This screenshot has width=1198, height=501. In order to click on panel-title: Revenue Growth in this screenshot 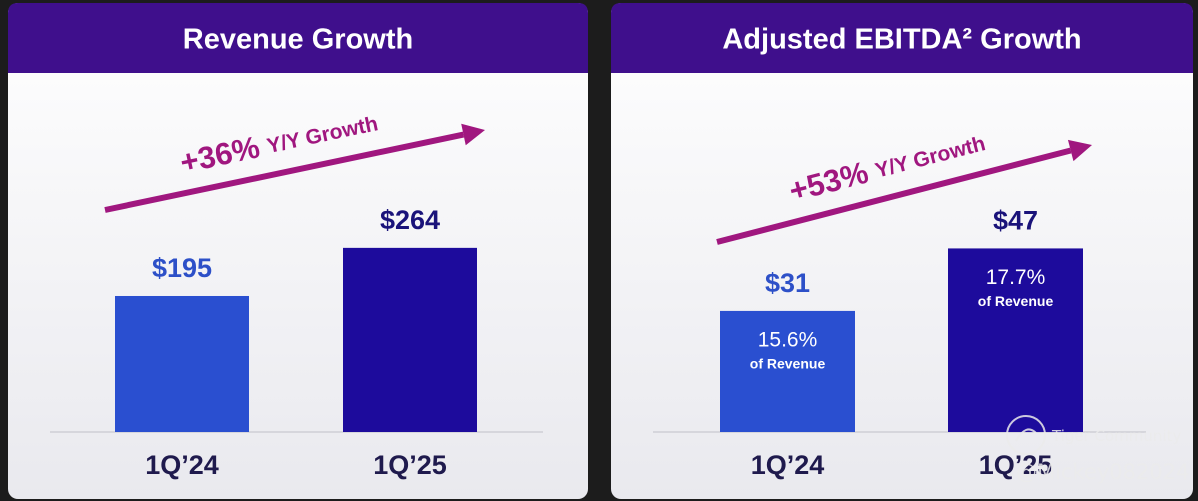, I will do `click(298, 40)`.